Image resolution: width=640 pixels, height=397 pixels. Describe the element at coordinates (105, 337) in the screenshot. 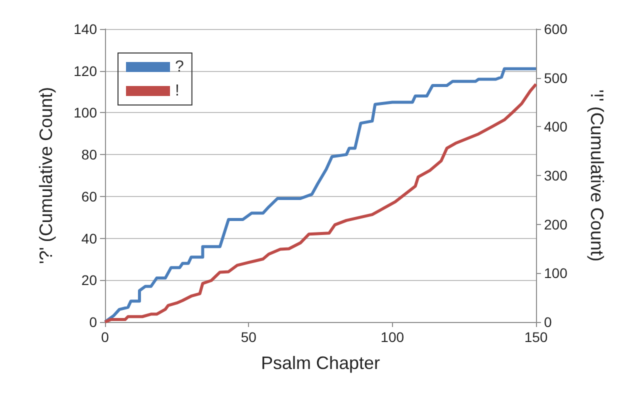

I see `x-tick-label: 0` at that location.